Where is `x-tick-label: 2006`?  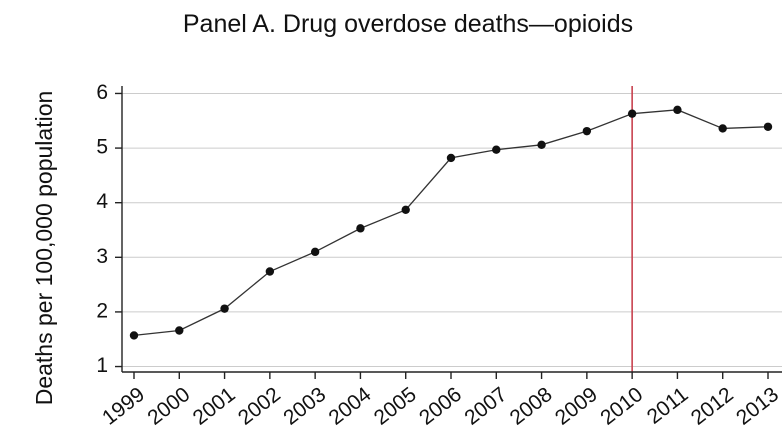
x-tick-label: 2006 is located at coordinates (440, 406).